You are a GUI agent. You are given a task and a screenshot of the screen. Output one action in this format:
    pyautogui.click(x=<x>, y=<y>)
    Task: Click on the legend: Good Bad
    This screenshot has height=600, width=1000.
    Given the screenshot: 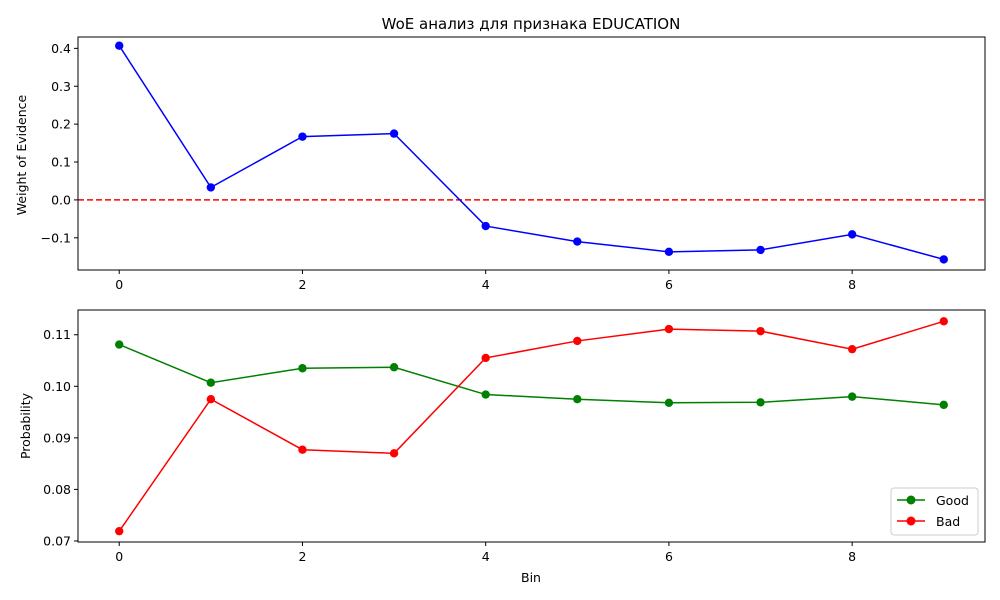 What is the action you would take?
    pyautogui.click(x=934, y=511)
    